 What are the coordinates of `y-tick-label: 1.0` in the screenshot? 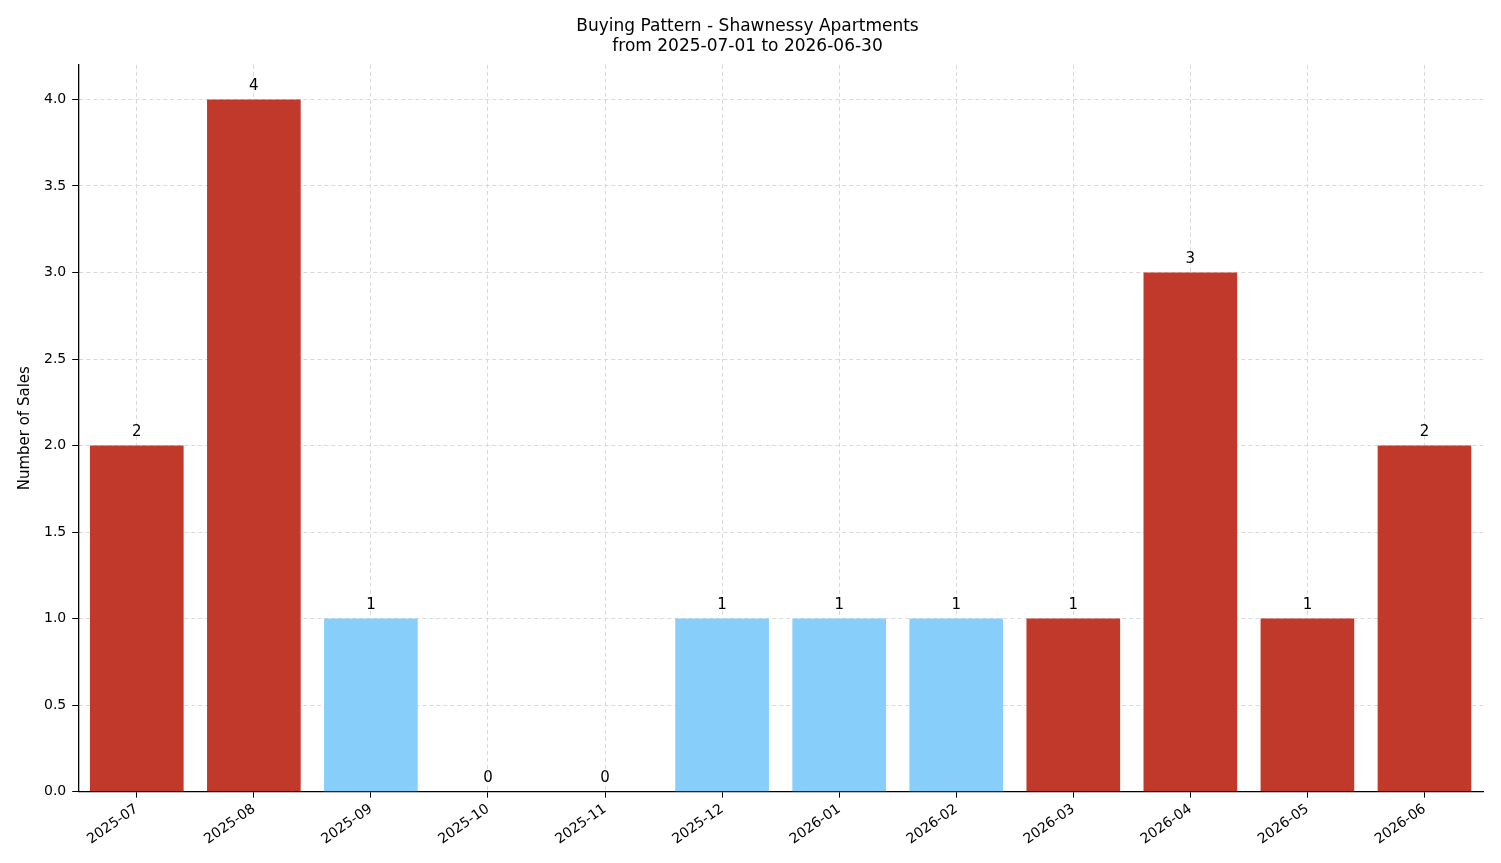 It's located at (55, 617).